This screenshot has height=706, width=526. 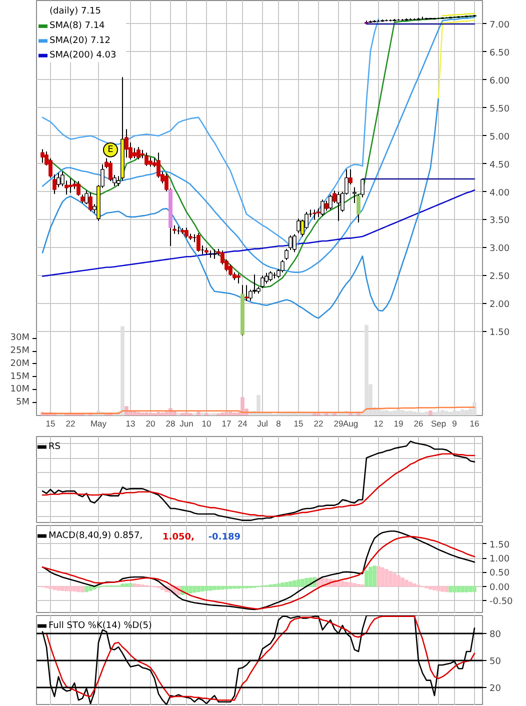 I want to click on y-tick-label: 0.00, so click(x=500, y=587).